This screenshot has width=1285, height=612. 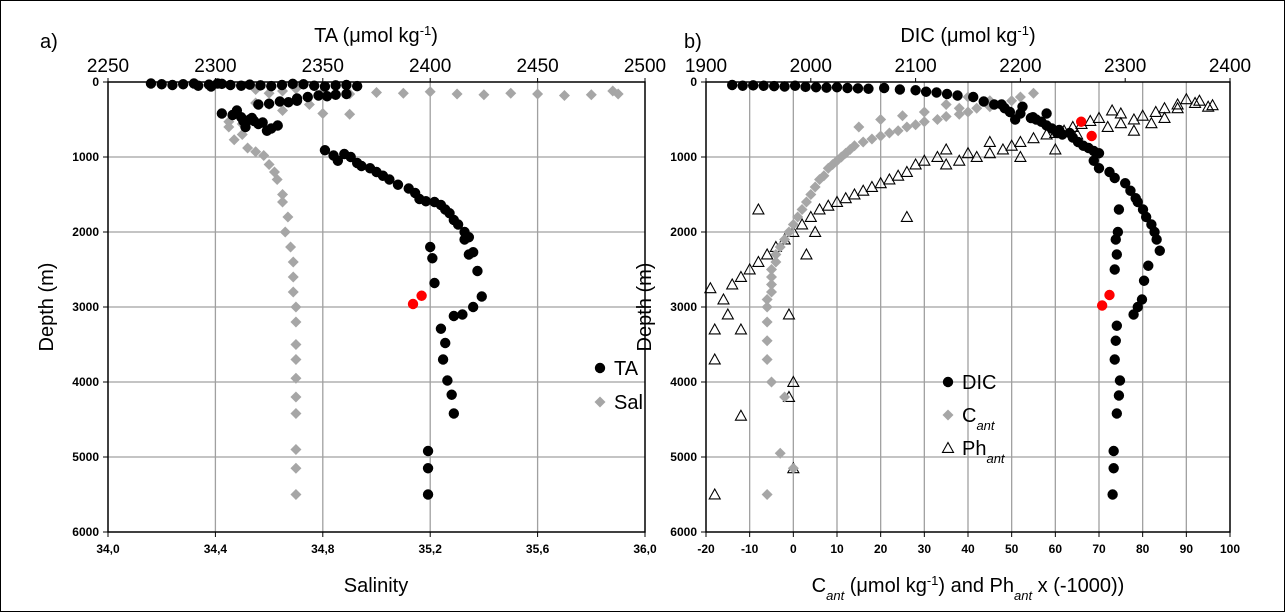 I want to click on bottom-axis-title: Salinity, so click(x=376, y=586).